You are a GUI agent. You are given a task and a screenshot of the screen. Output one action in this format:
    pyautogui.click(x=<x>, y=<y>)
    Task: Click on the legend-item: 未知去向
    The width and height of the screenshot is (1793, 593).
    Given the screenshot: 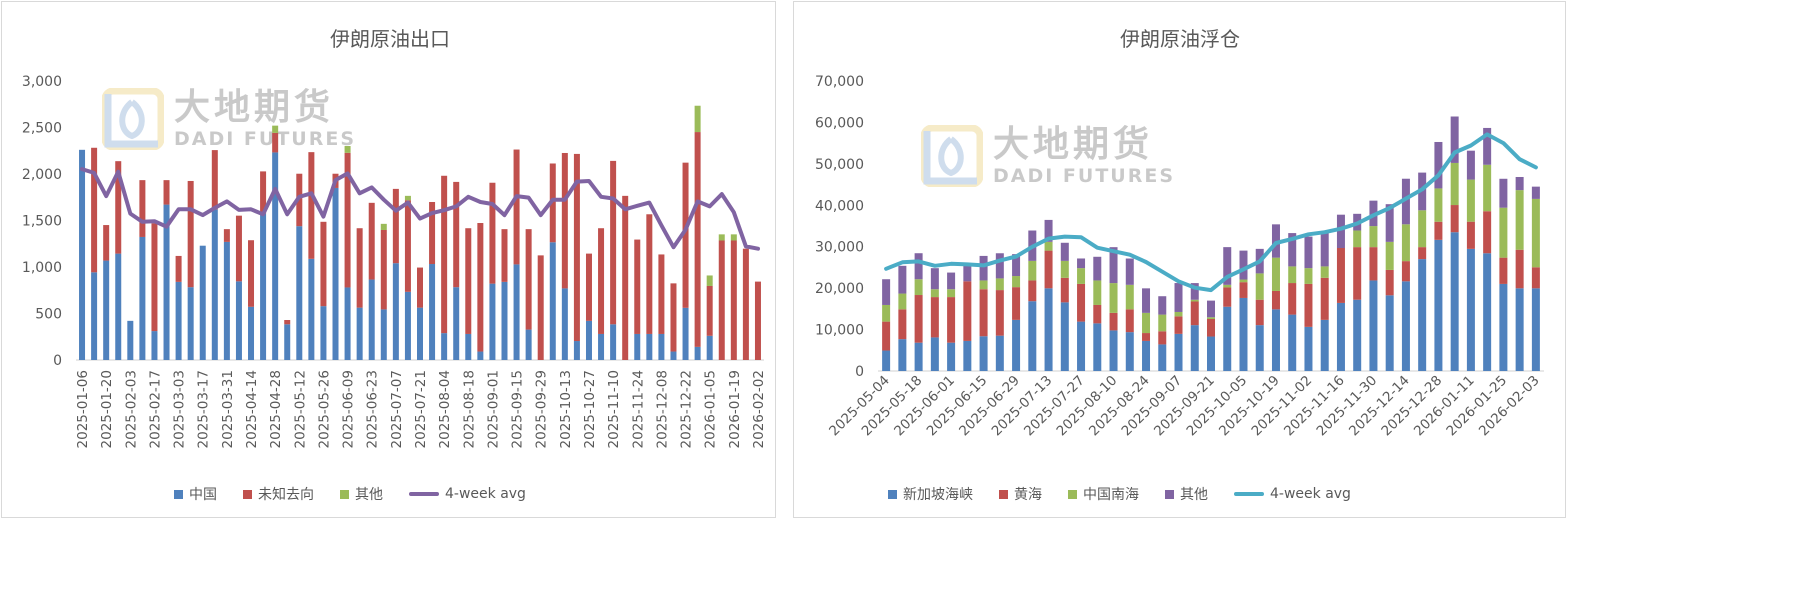 What is the action you would take?
    pyautogui.click(x=278, y=494)
    